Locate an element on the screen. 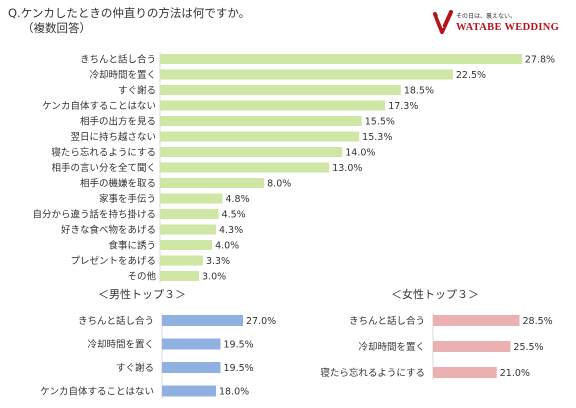 The height and width of the screenshot is (408, 576). overall-value-label: 15.5% is located at coordinates (380, 121).